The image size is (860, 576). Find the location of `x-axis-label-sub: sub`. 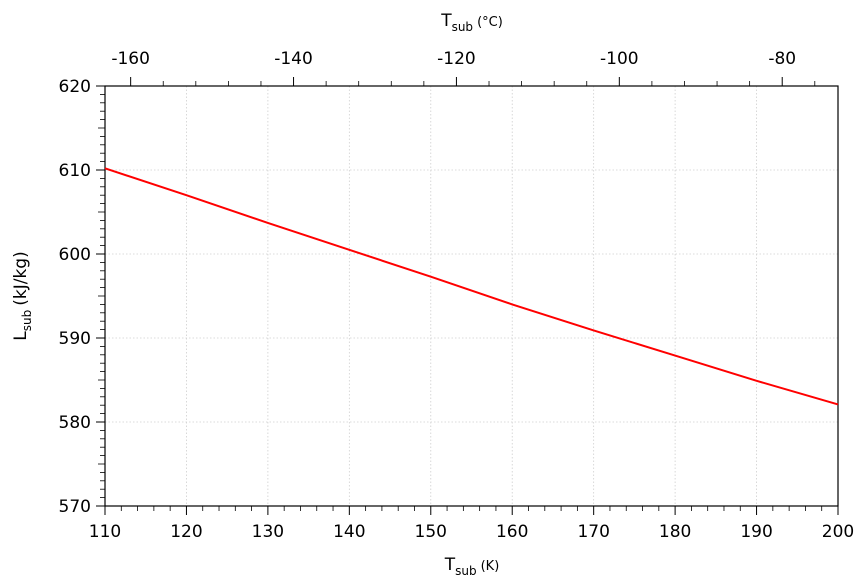

x-axis-label-sub: sub is located at coordinates (465, 570).